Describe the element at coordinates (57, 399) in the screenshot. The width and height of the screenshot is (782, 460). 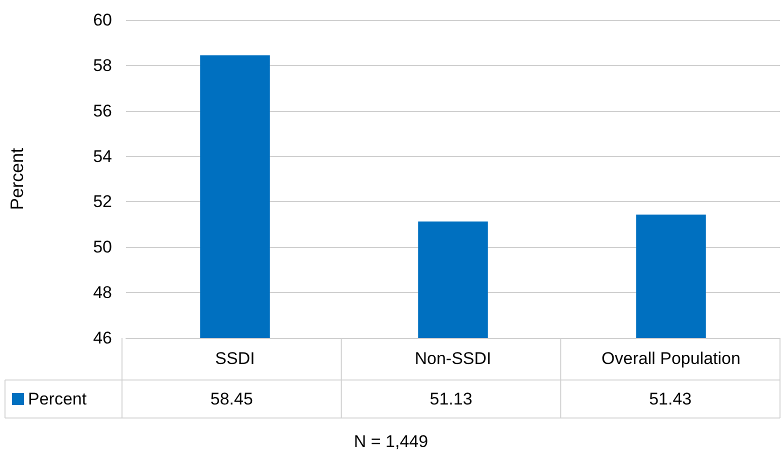
I see `legend-label: Percent` at that location.